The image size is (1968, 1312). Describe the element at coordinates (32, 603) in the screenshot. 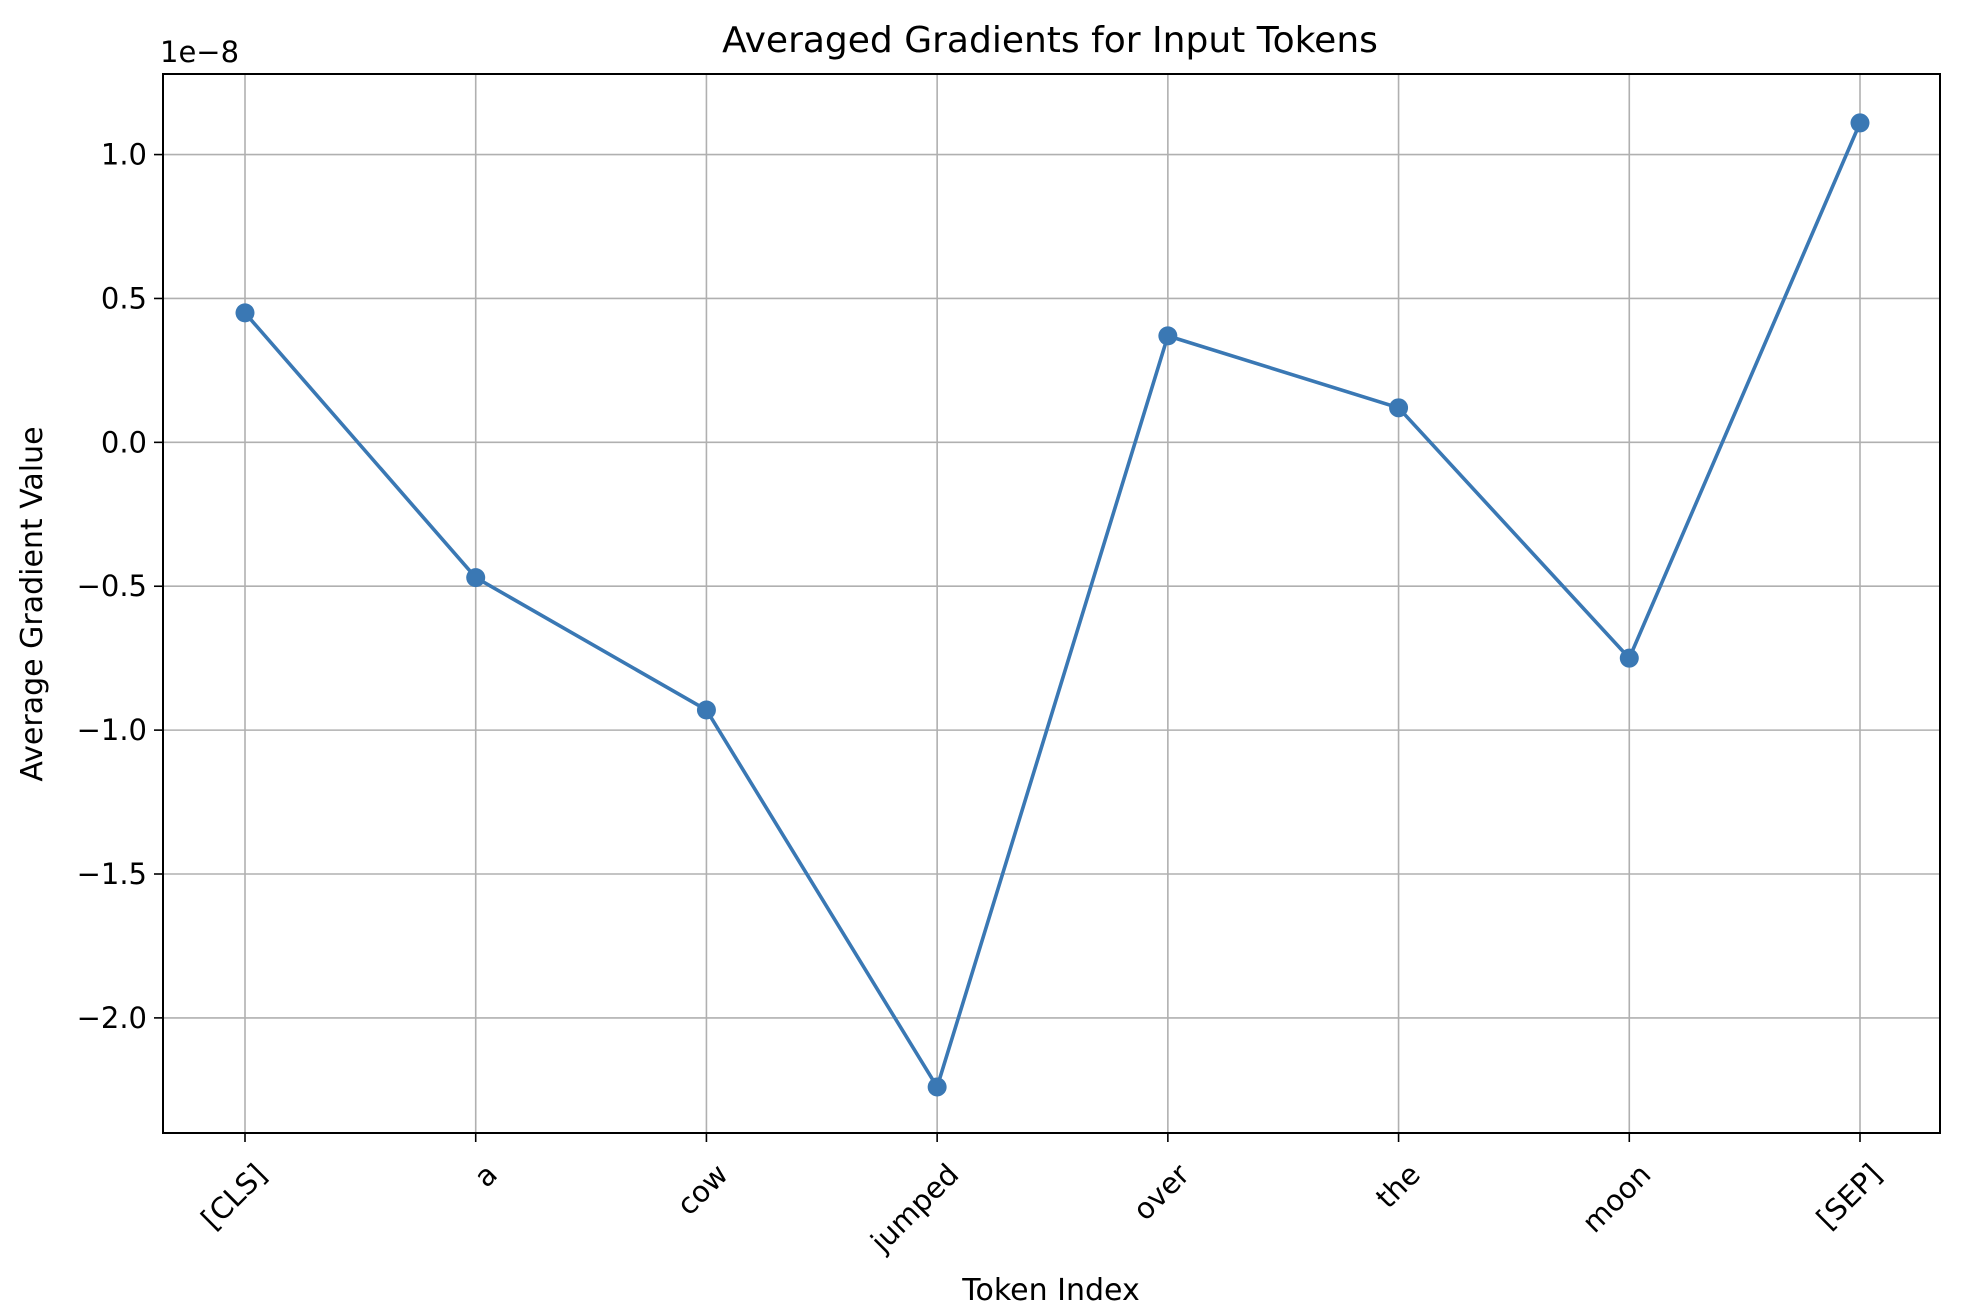

I see `y-axis-label: Average Gradient Value` at that location.